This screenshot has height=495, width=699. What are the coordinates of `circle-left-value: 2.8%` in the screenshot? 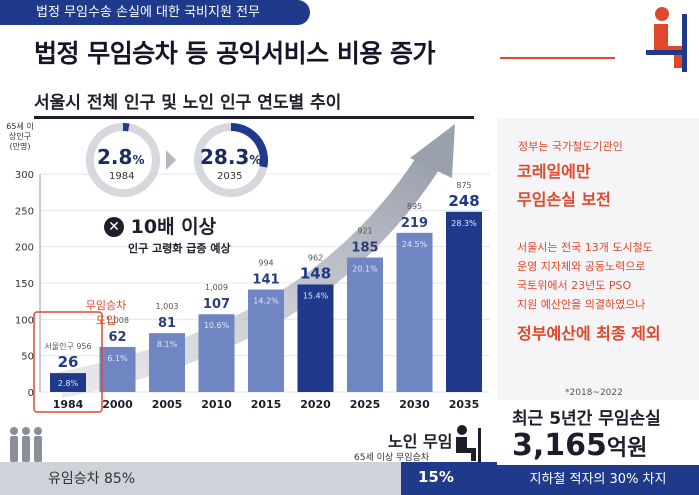 It's located at (121, 157).